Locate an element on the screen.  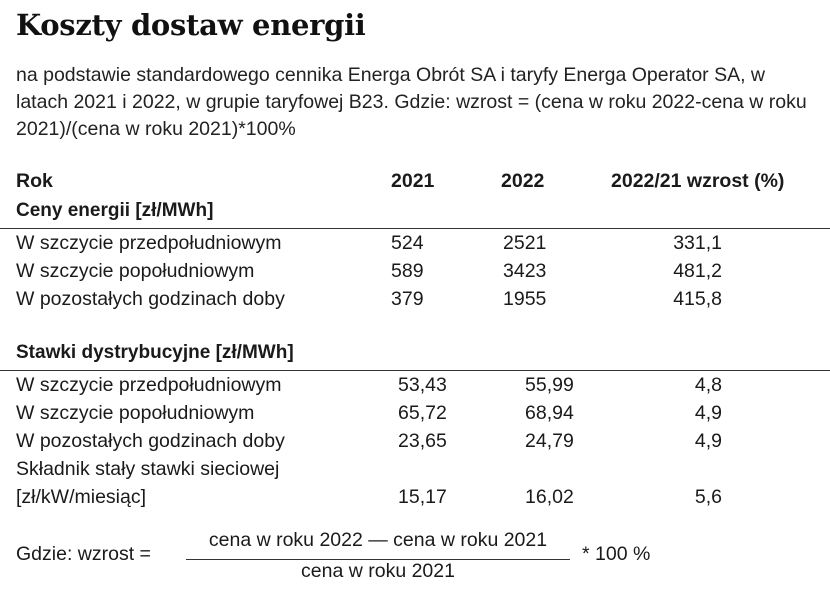
value-2021: 524 is located at coordinates (407, 243).